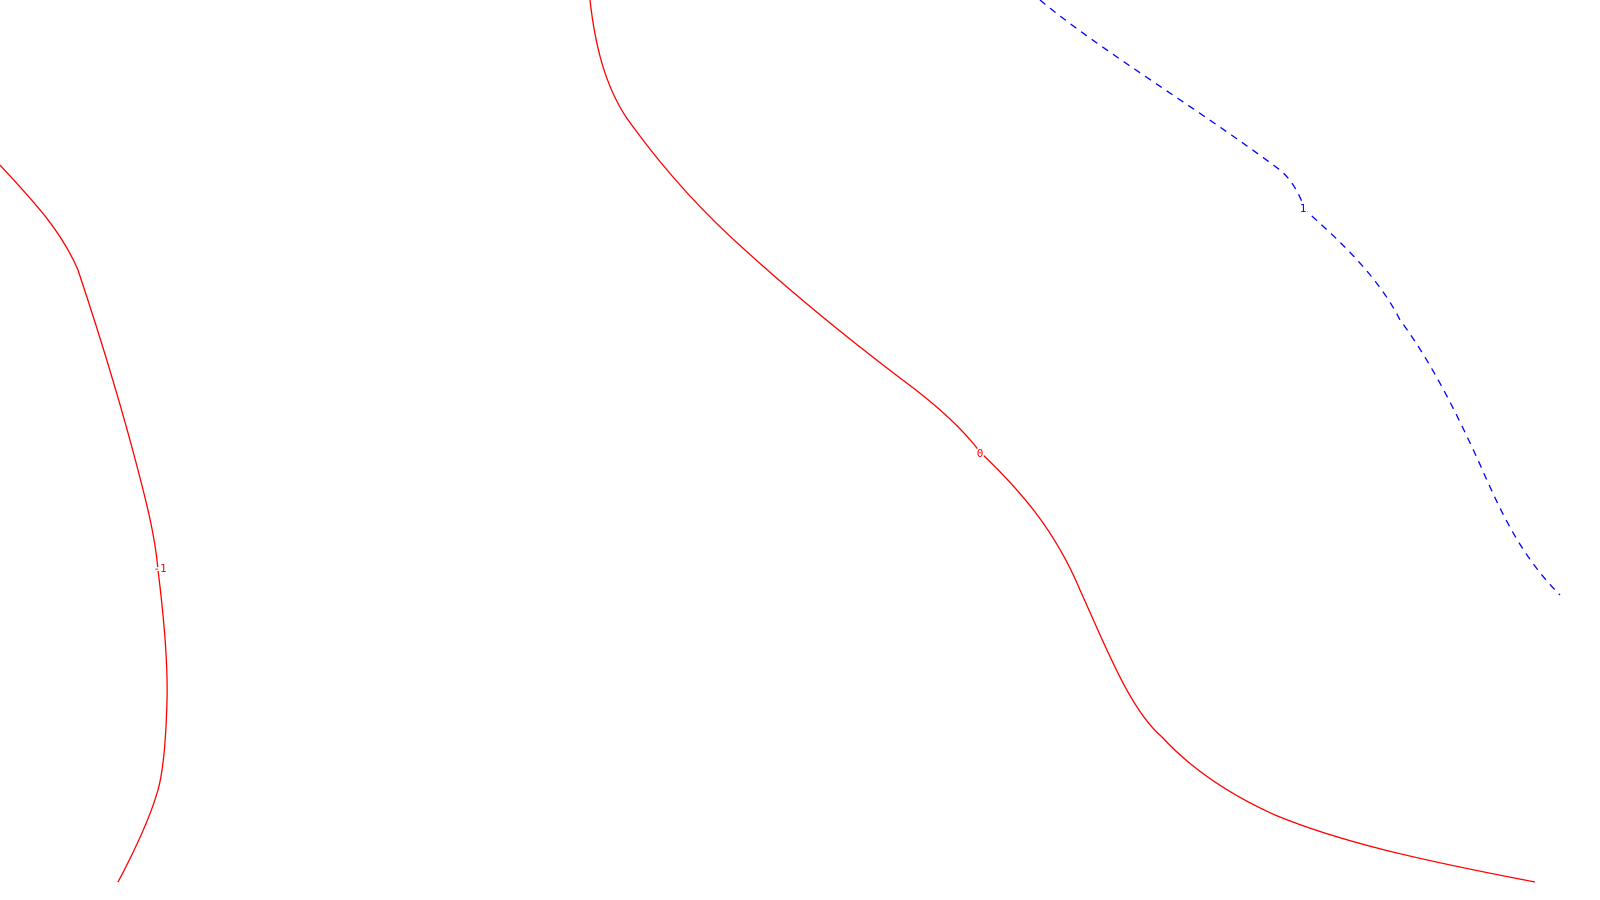 The image size is (1600, 900). What do you see at coordinates (159, 568) in the screenshot?
I see `contour-label-minus-1: -1` at bounding box center [159, 568].